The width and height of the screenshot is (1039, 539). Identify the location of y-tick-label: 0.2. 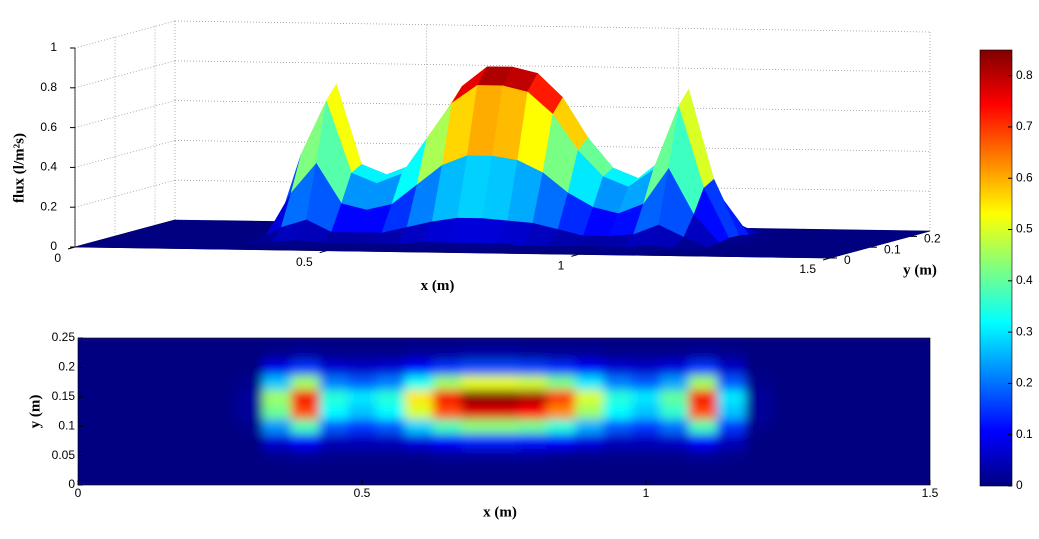
(932, 239).